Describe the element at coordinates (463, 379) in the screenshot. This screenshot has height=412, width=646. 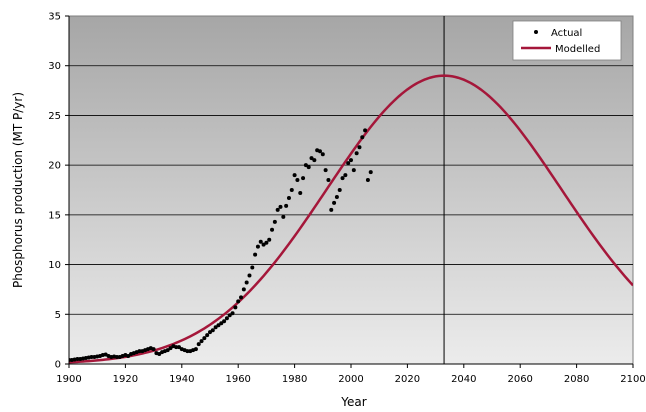
I see `x-tick-label: 2040` at that location.